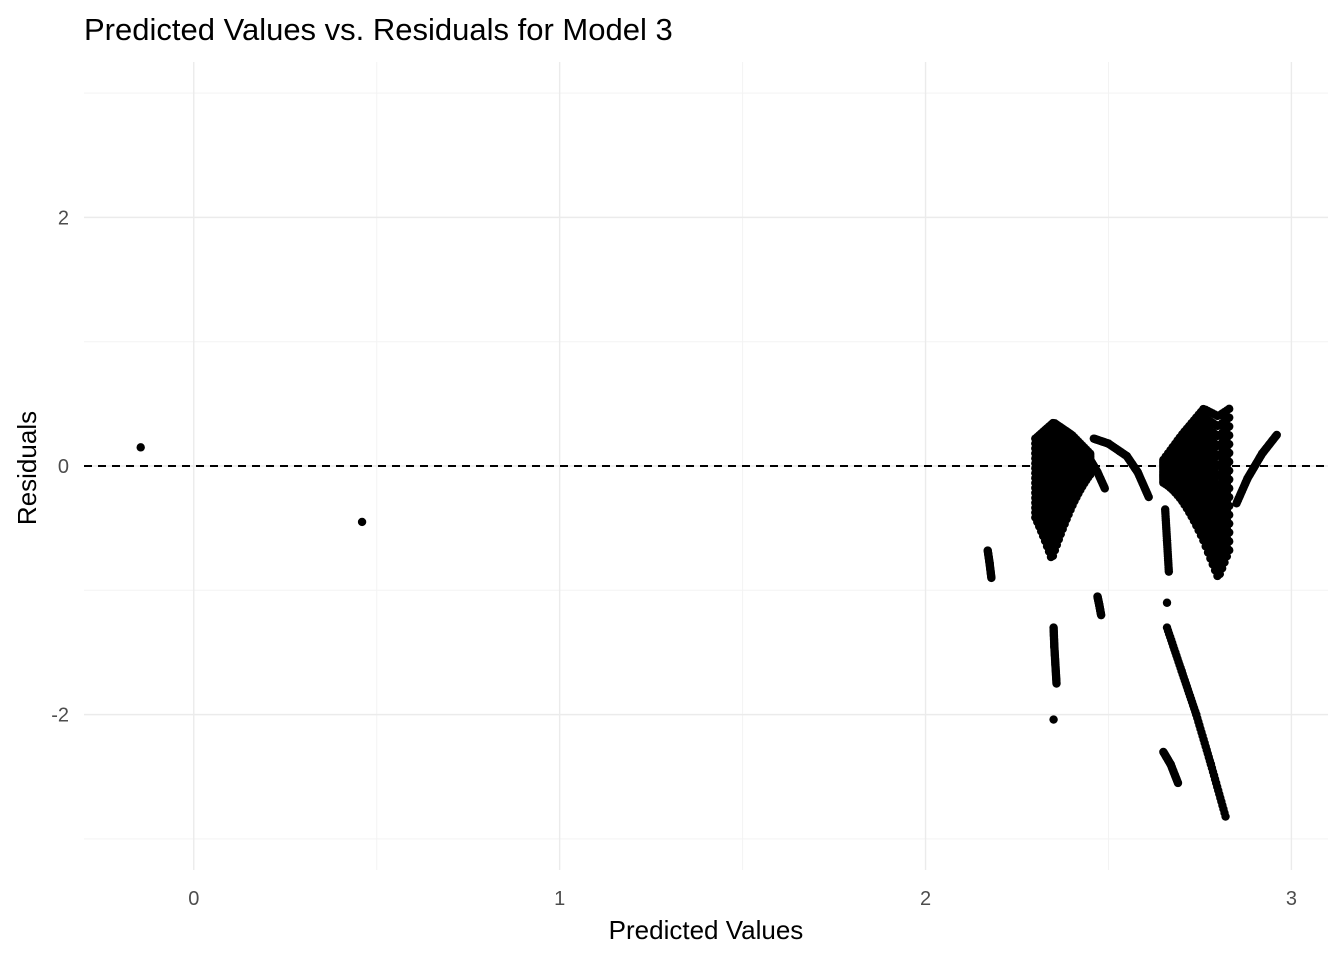  What do you see at coordinates (1291, 899) in the screenshot?
I see `x-tick-label: 3` at bounding box center [1291, 899].